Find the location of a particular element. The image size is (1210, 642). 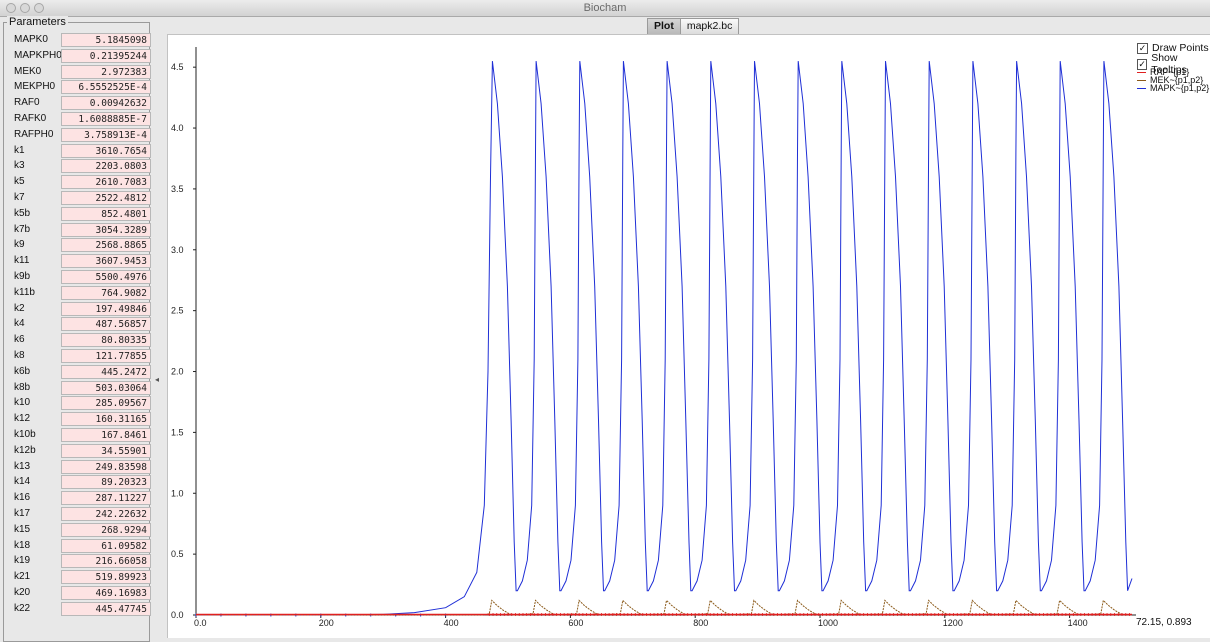

show-tooltips-option: ✓ Show Tooltips is located at coordinates (1173, 64).